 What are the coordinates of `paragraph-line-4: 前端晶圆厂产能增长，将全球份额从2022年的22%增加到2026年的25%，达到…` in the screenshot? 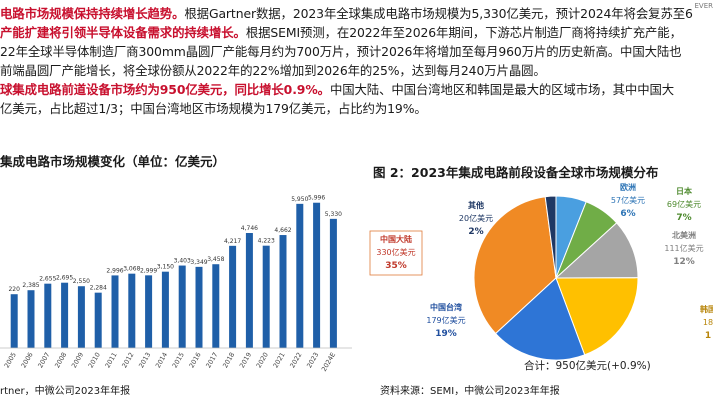 It's located at (273, 70).